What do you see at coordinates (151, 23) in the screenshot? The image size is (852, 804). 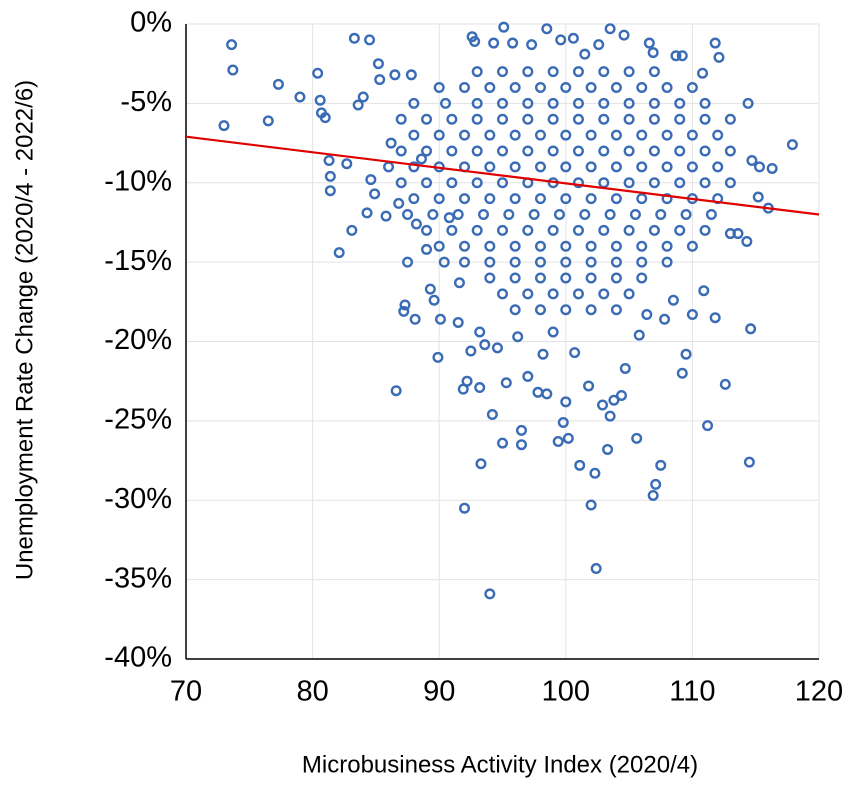 I see `y-tick-label: 0%` at bounding box center [151, 23].